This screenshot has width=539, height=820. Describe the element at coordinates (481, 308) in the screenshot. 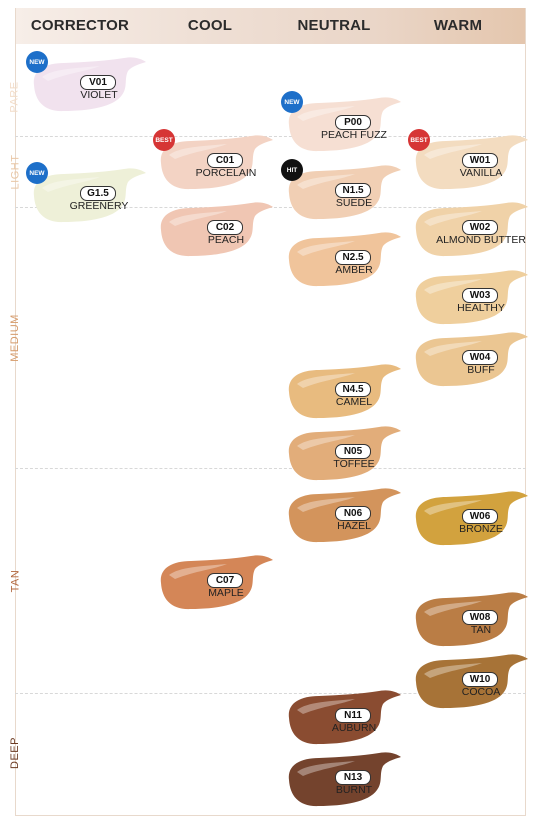

I see `shade-name: HEALTHY` at that location.